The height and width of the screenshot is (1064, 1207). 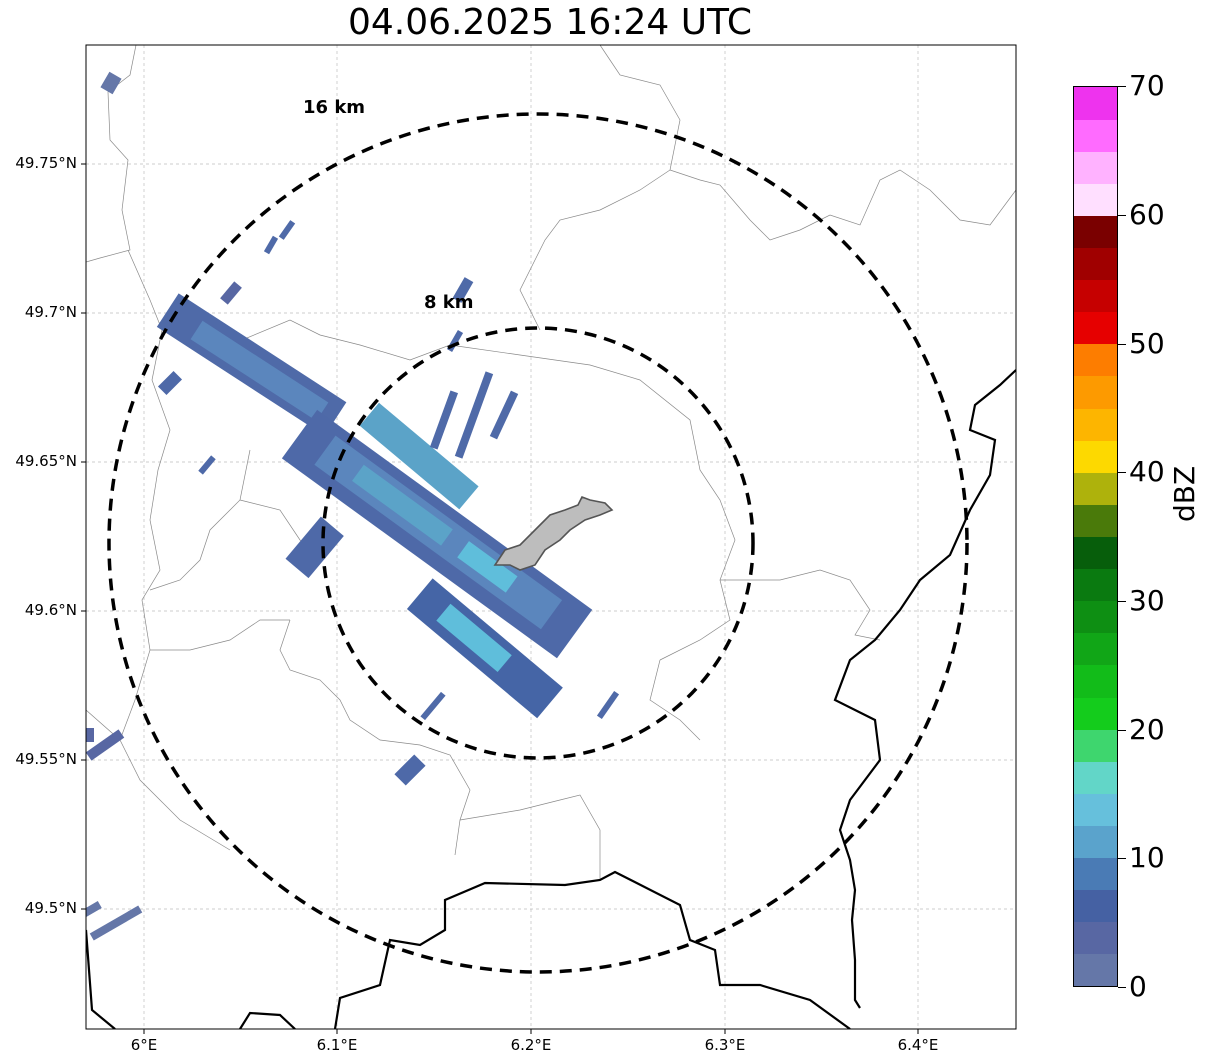 What do you see at coordinates (550, 22) in the screenshot?
I see `chart-title: 04.06.2025 16:24 UTC` at bounding box center [550, 22].